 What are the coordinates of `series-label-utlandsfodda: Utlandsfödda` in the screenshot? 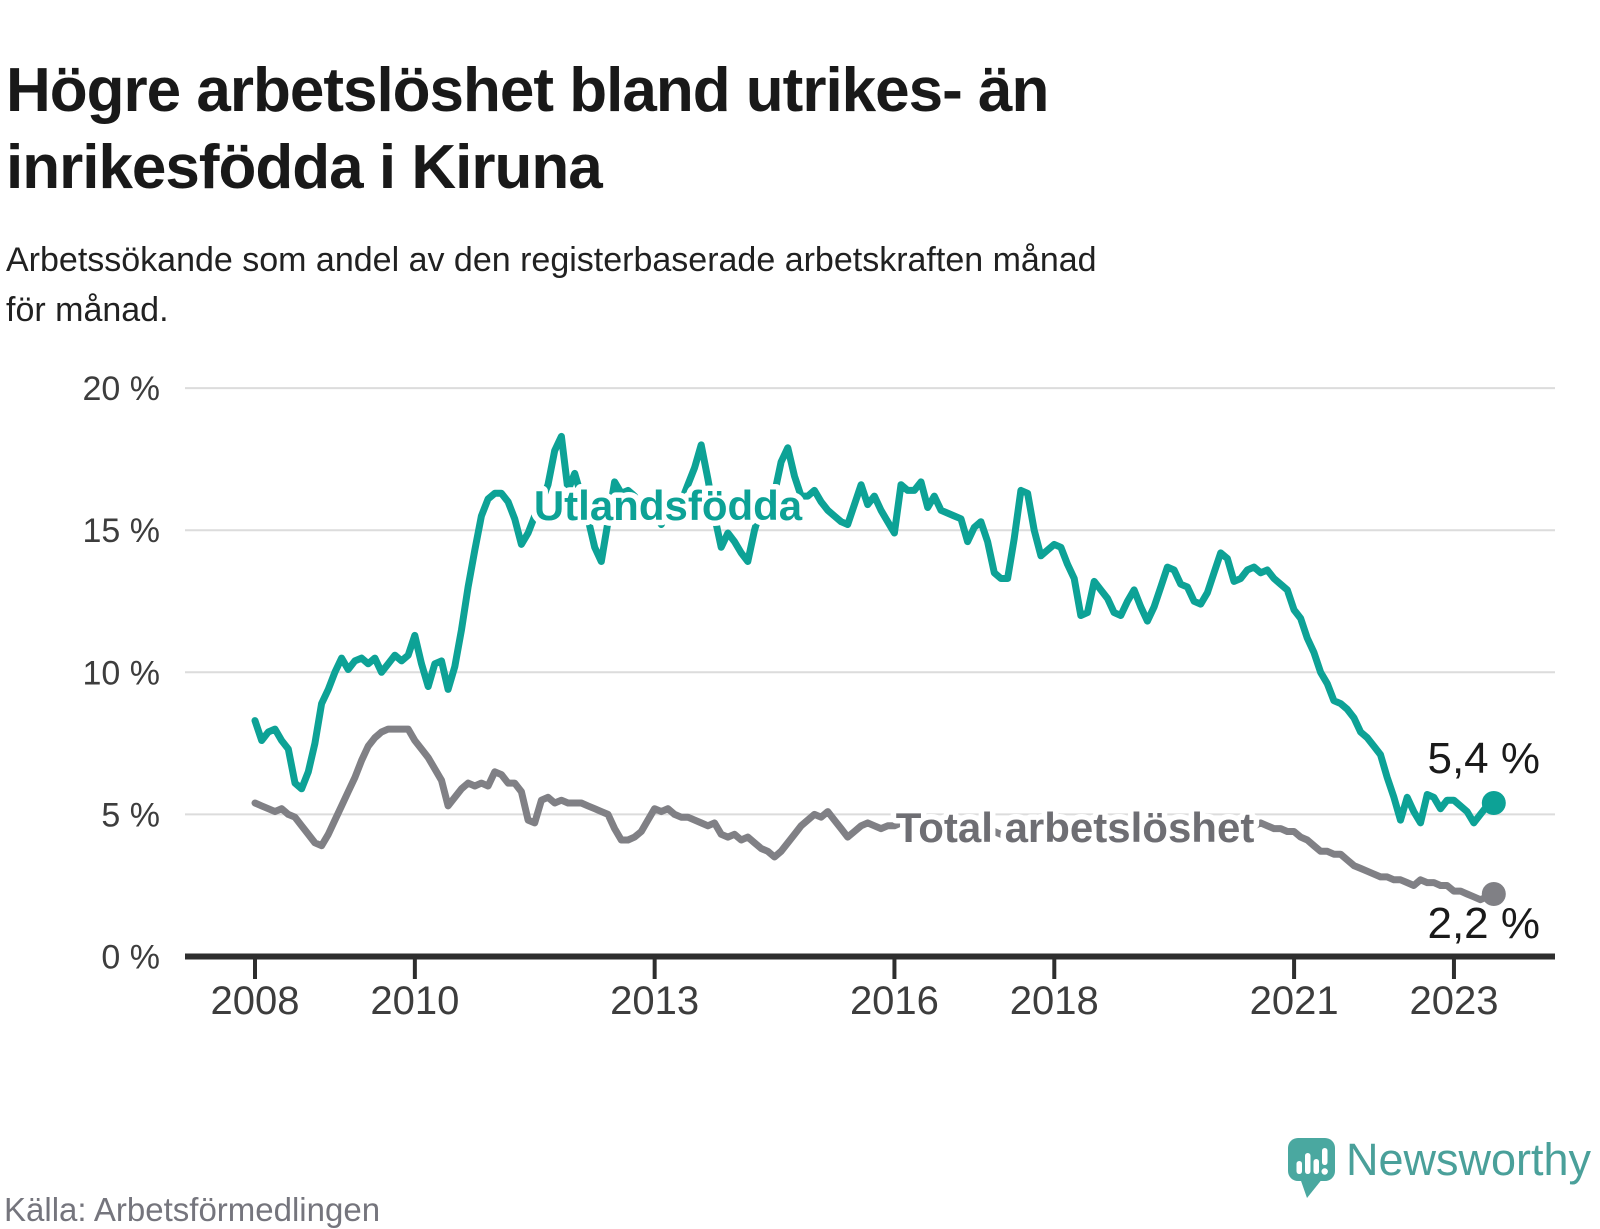 It's located at (668, 505).